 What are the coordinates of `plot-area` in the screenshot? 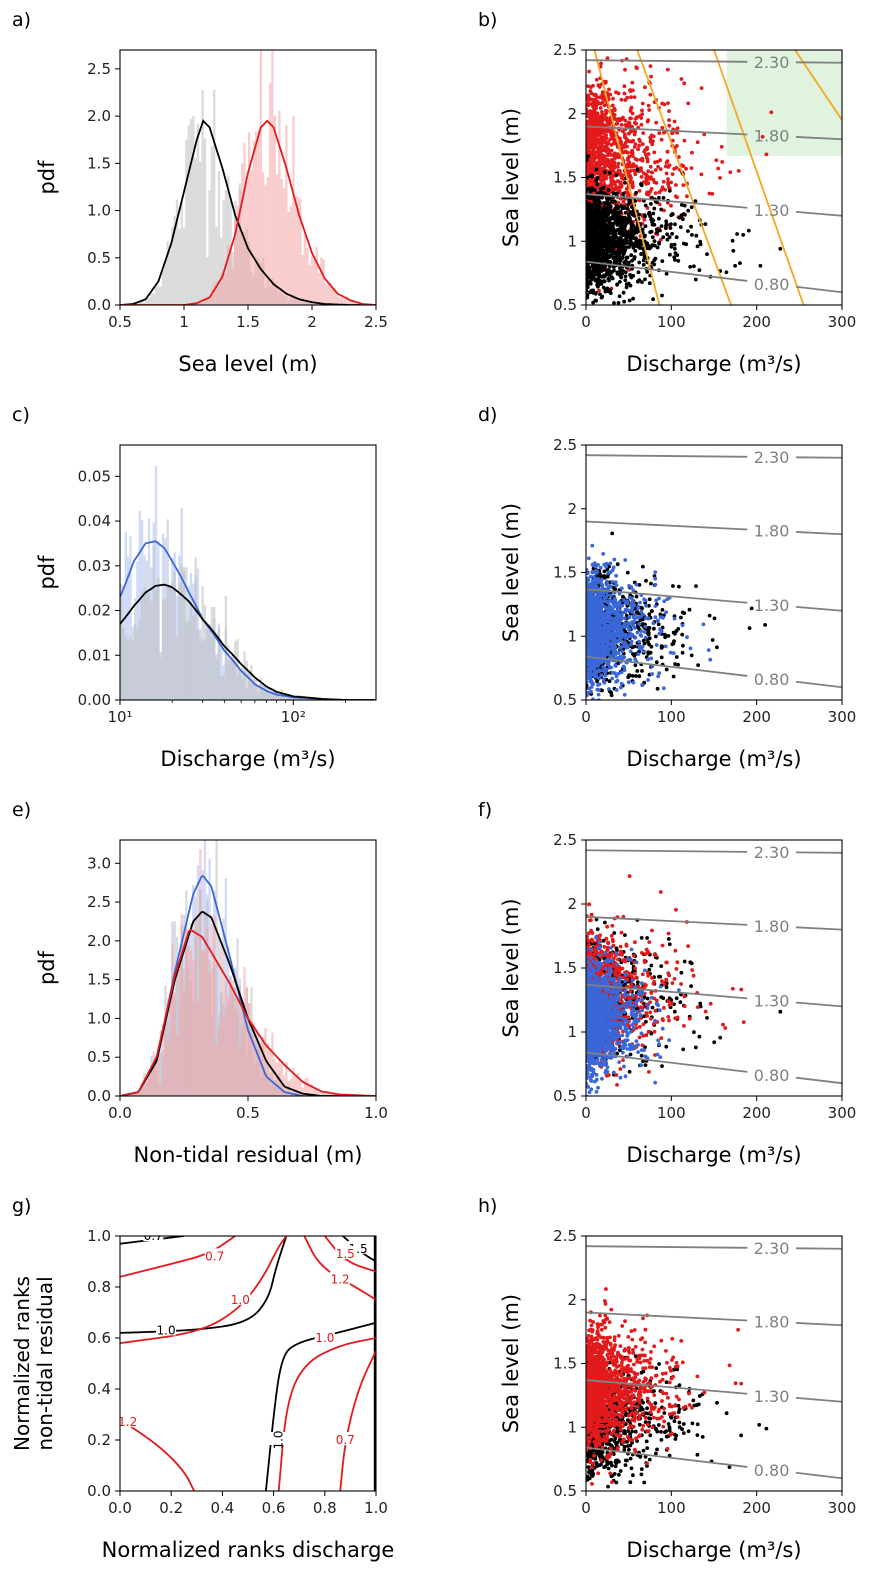 It's located at (248, 177).